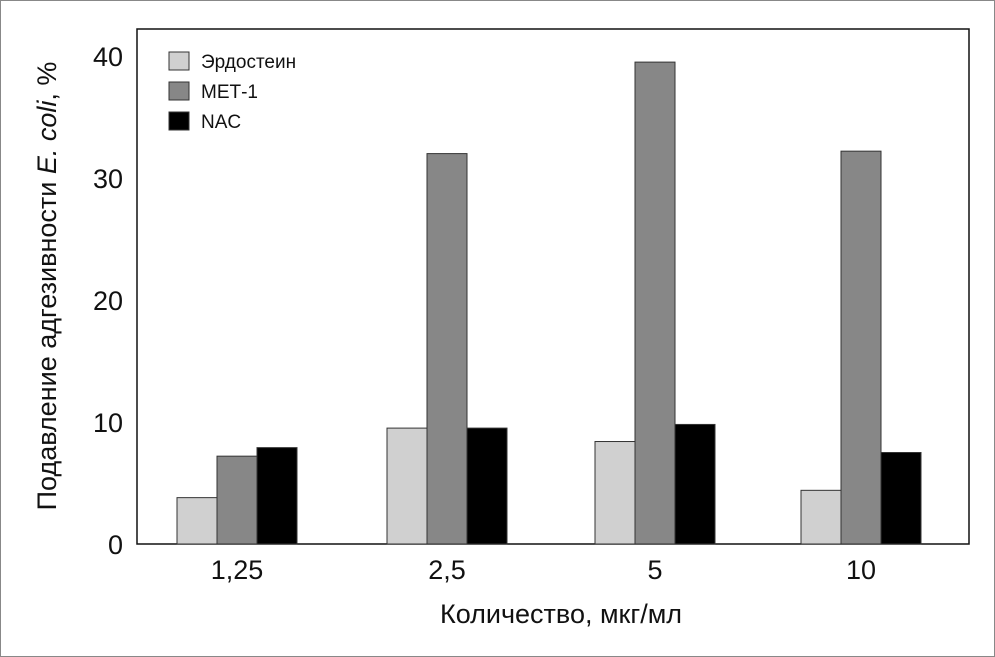 The height and width of the screenshot is (657, 995). I want to click on x-tick-label: 1,25, so click(237, 570).